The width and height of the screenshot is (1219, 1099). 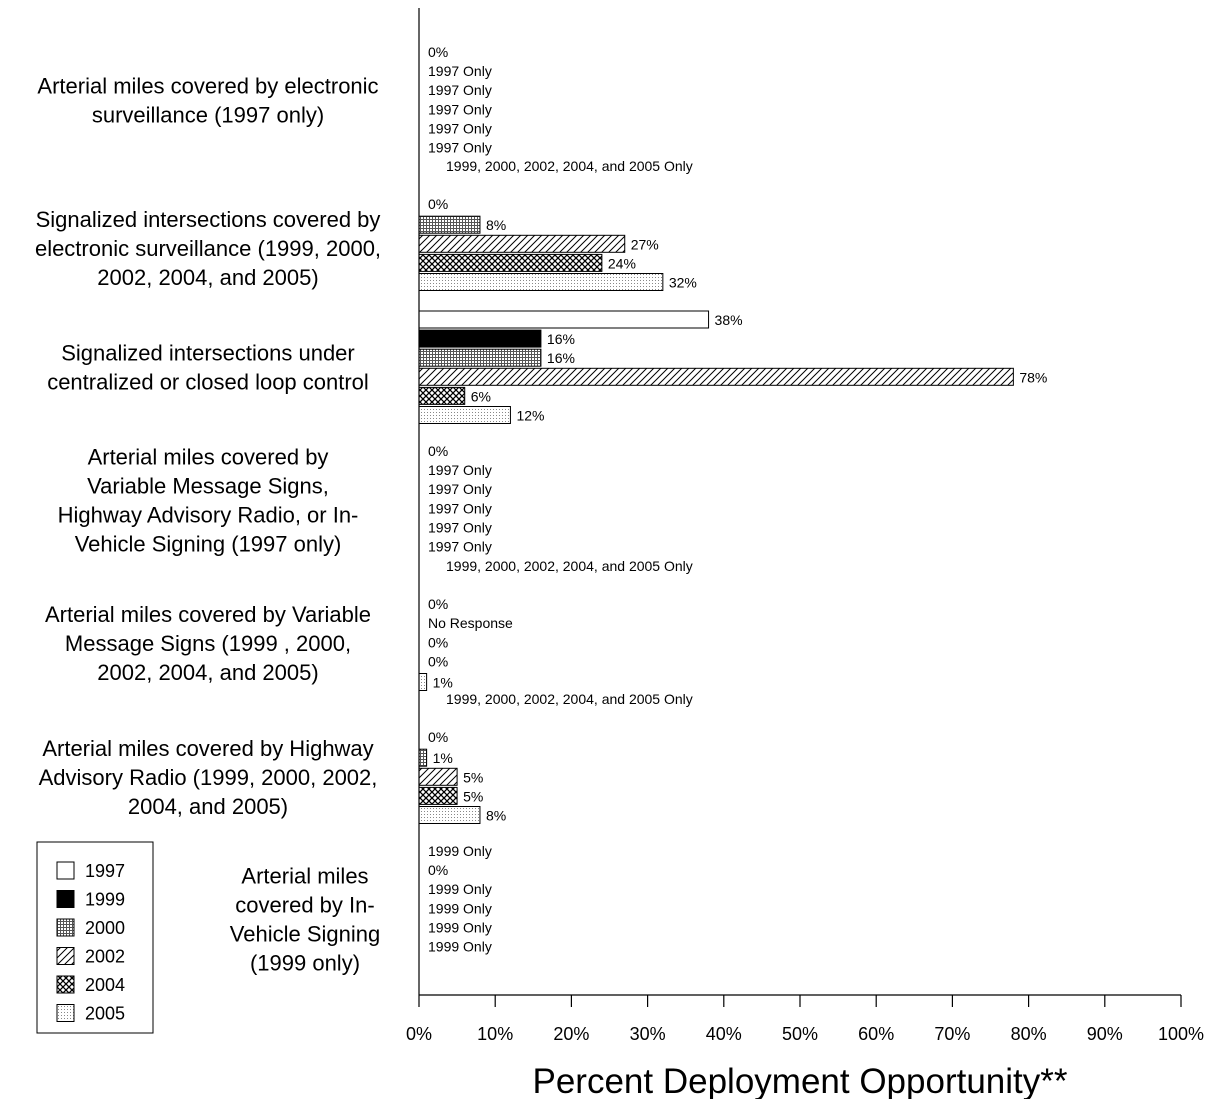 I want to click on legend: 1997 1999 2000 2002 2004 2005, so click(x=95, y=937).